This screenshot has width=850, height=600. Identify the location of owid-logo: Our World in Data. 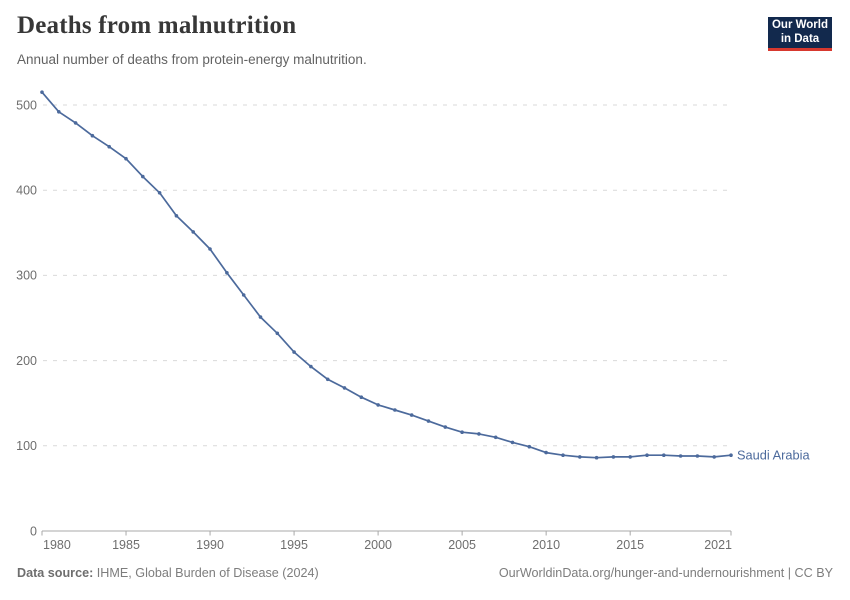
(800, 34).